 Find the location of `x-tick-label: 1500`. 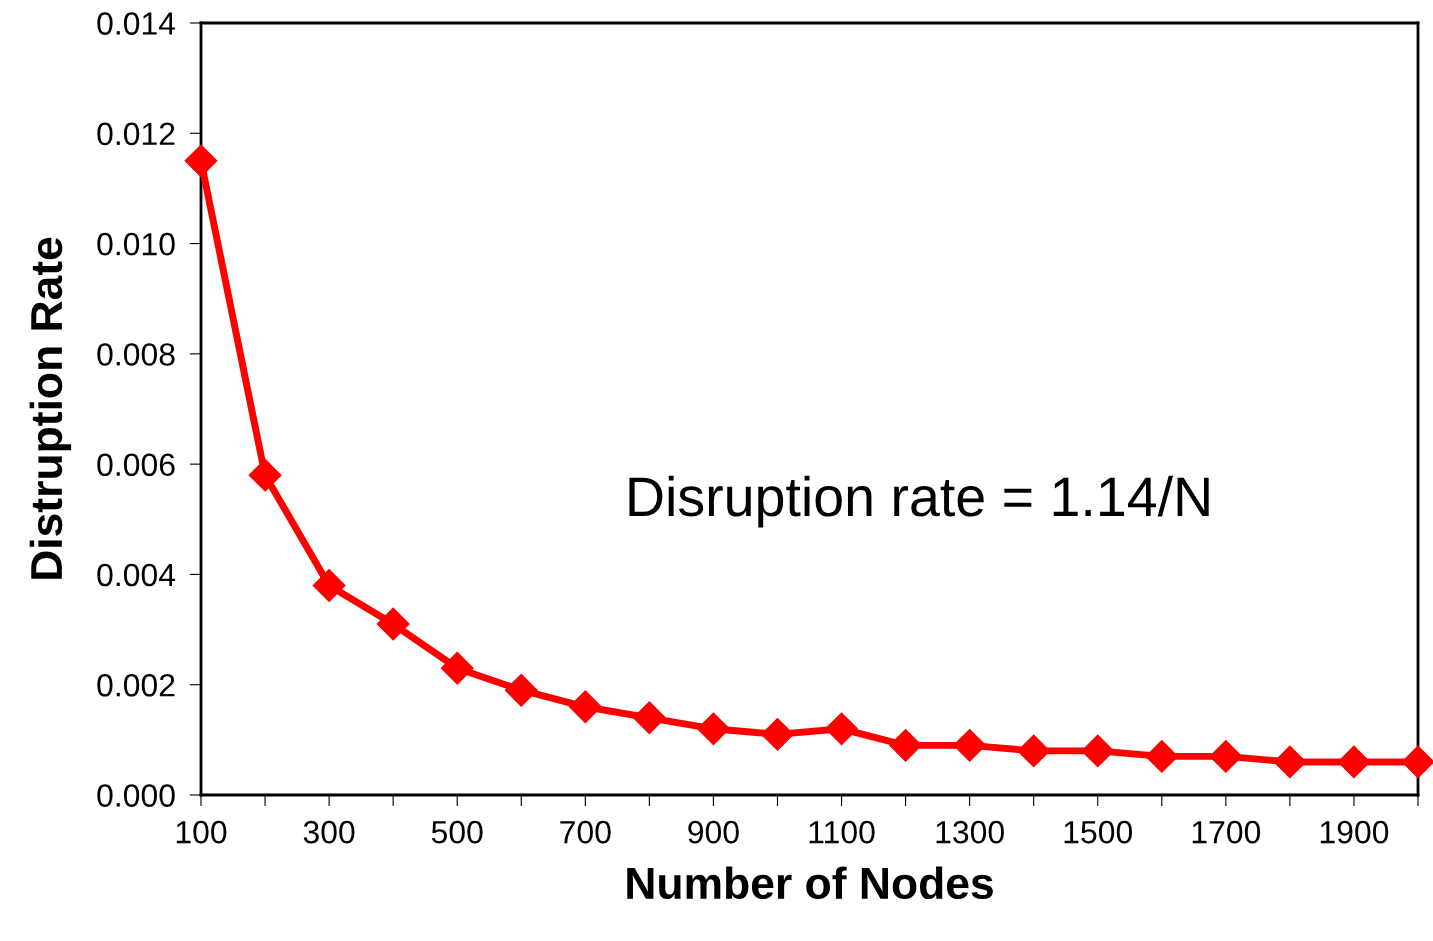

x-tick-label: 1500 is located at coordinates (1098, 832).